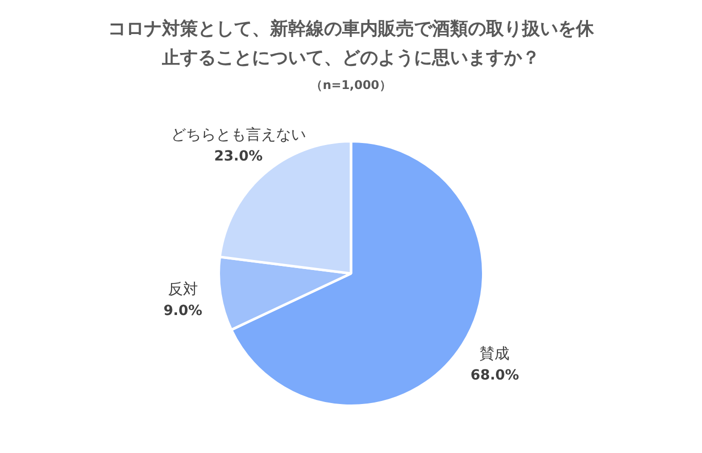 The height and width of the screenshot is (453, 702). I want to click on slice-label: どちらとも言えない, so click(238, 135).